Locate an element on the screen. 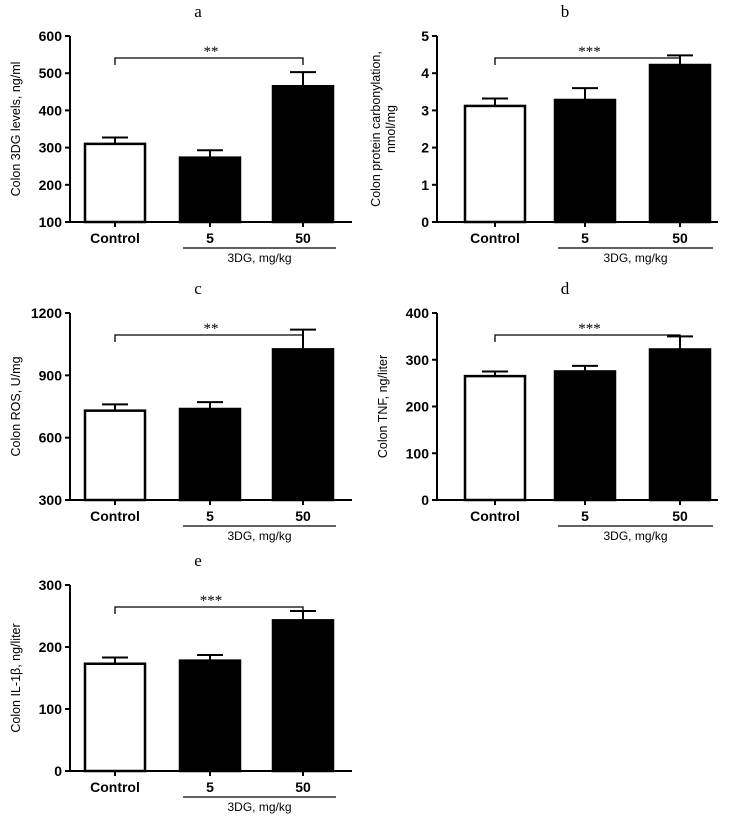 The height and width of the screenshot is (818, 739). y-tick-label: 3 is located at coordinates (425, 110).